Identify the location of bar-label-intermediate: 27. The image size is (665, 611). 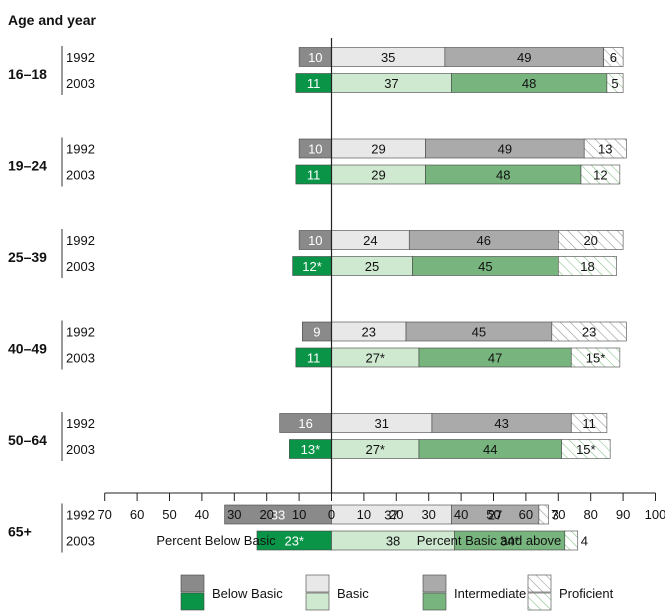
(495, 515).